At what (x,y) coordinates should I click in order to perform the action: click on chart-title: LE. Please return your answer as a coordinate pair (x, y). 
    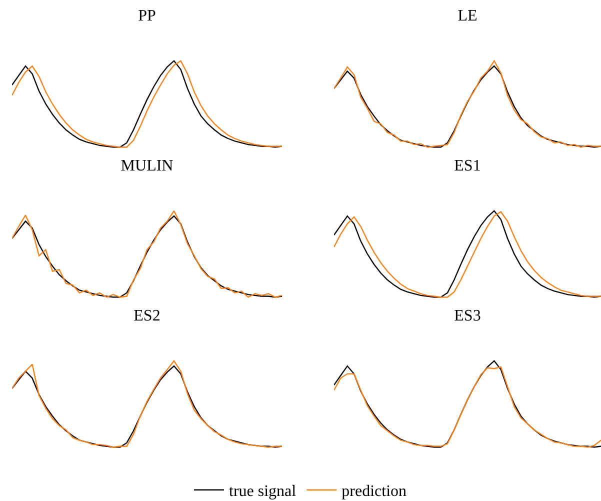
    Looking at the image, I should click on (468, 16).